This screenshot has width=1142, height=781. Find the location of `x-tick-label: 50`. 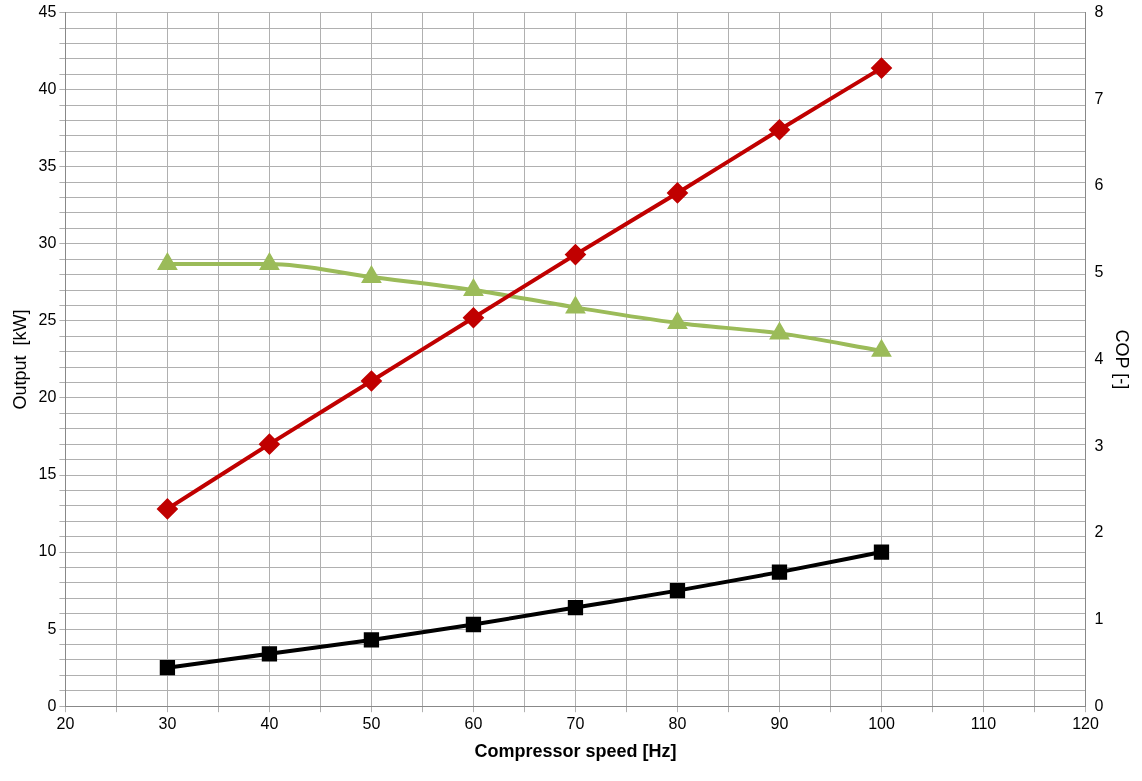

x-tick-label: 50 is located at coordinates (371, 724).